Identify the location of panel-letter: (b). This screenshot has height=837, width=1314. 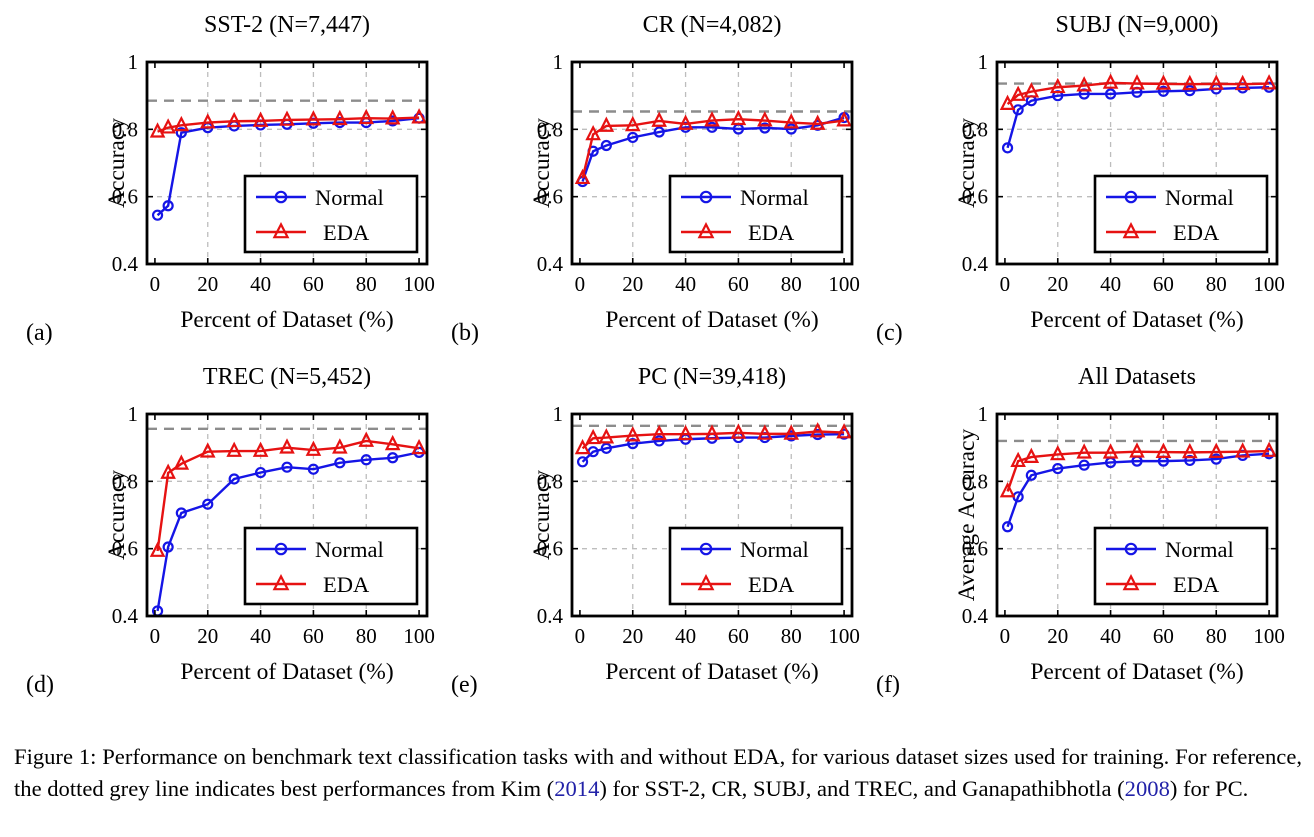
(465, 333).